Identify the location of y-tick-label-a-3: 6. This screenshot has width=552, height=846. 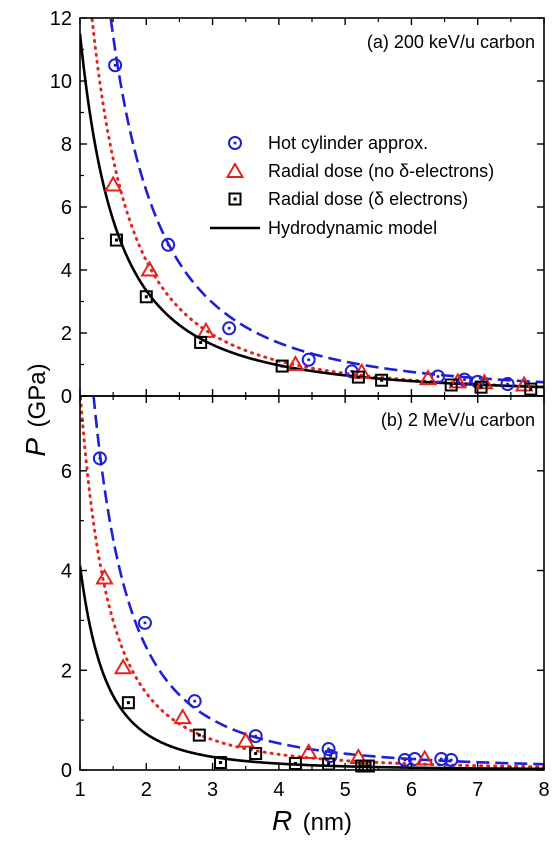
(66, 208).